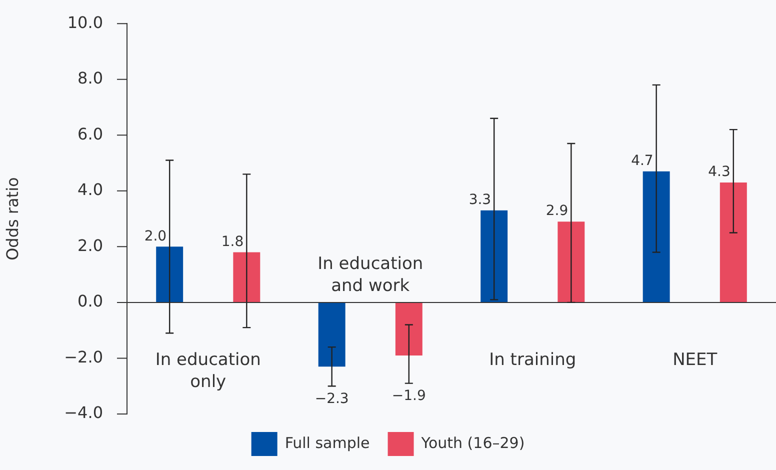 The height and width of the screenshot is (470, 776). Describe the element at coordinates (719, 172) in the screenshot. I see `data-label: 4.3` at that location.